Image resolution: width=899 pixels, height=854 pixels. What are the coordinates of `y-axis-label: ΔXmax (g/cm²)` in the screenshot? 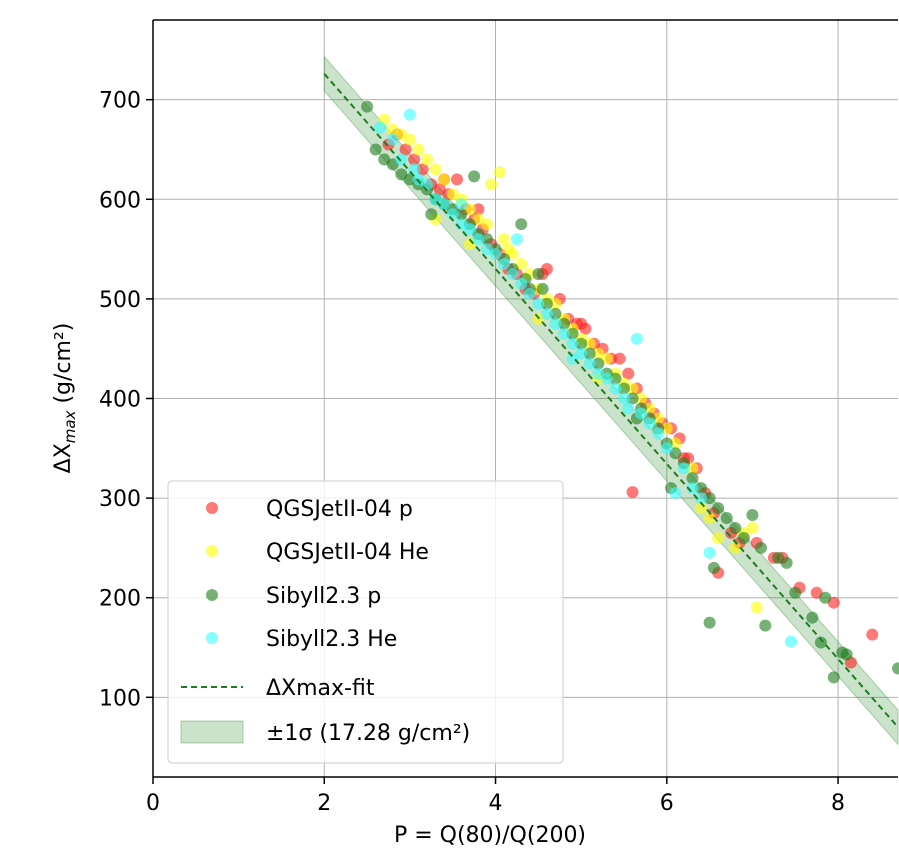 It's located at (65, 398).